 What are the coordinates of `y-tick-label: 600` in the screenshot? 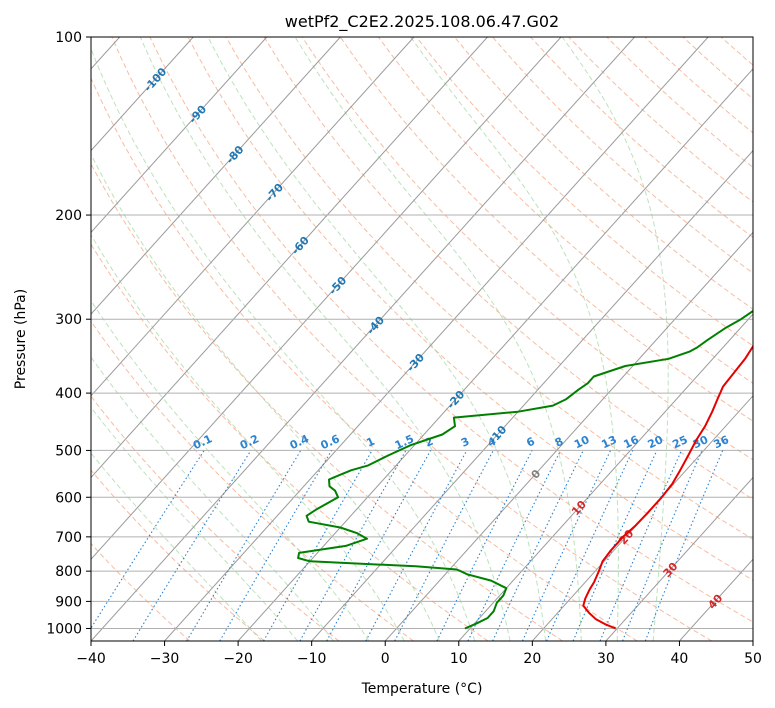 It's located at (68, 498).